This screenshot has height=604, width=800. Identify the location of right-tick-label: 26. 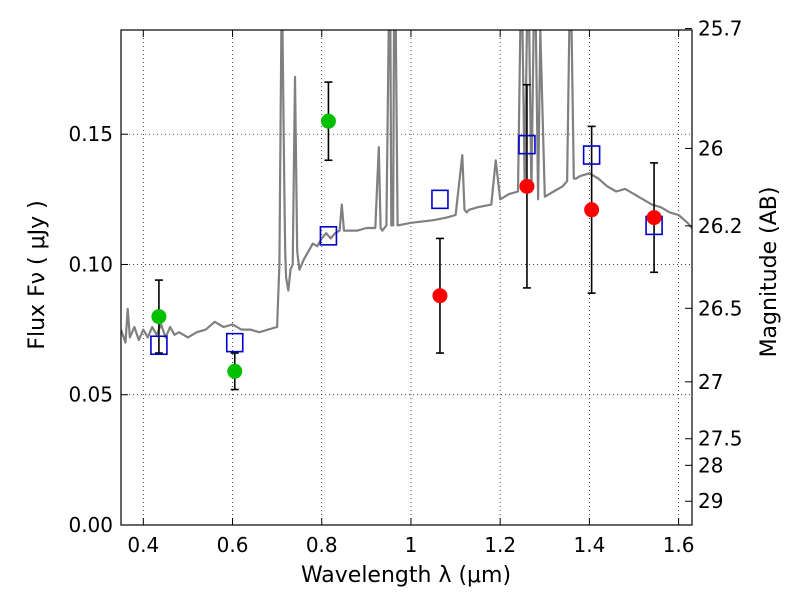
(710, 148).